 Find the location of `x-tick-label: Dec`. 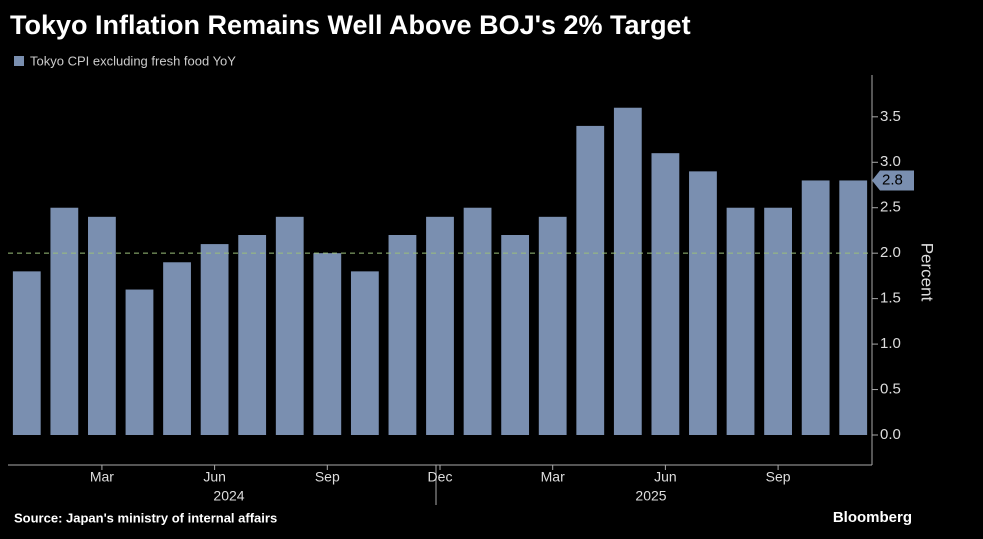

x-tick-label: Dec is located at coordinates (440, 477).